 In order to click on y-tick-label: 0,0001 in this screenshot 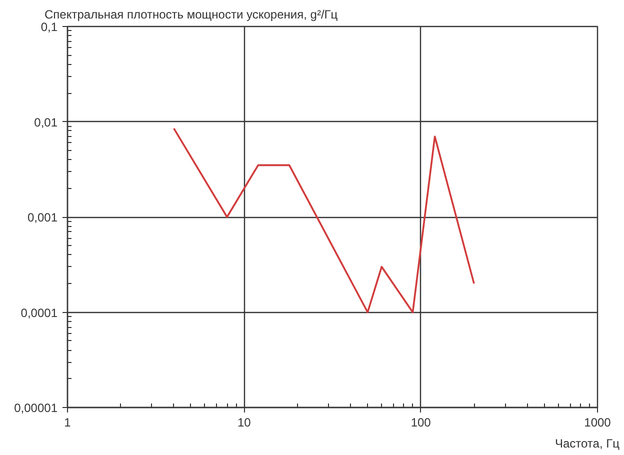, I will do `click(39, 313)`.